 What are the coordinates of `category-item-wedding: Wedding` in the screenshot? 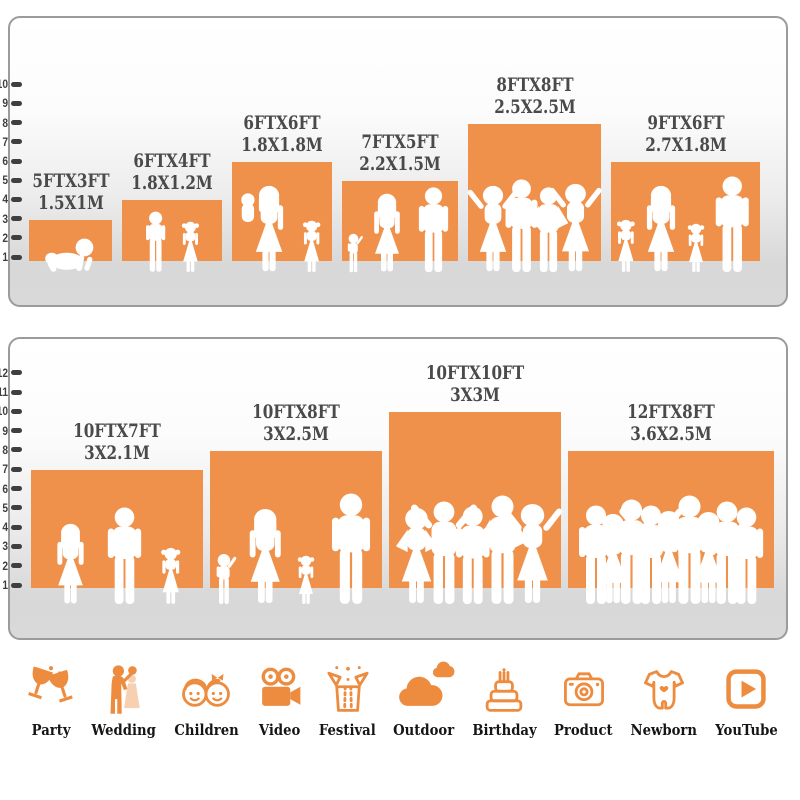 It's located at (123, 700).